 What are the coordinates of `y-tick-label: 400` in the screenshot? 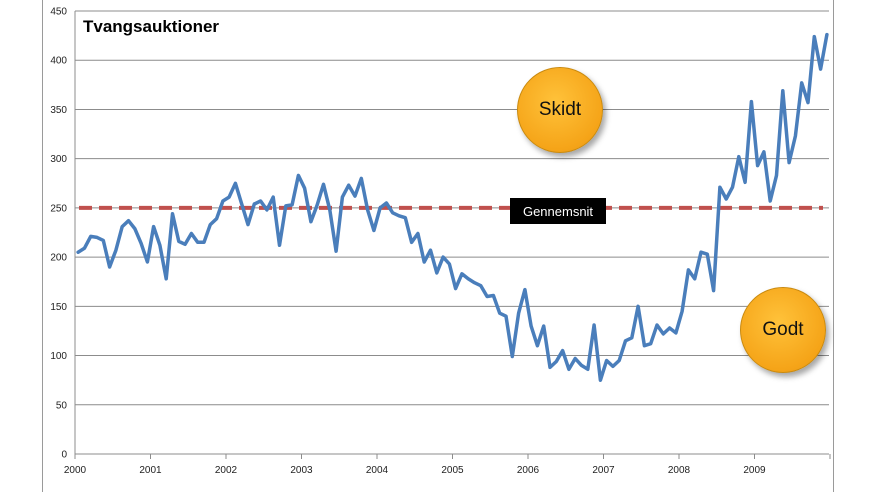 It's located at (58, 61).